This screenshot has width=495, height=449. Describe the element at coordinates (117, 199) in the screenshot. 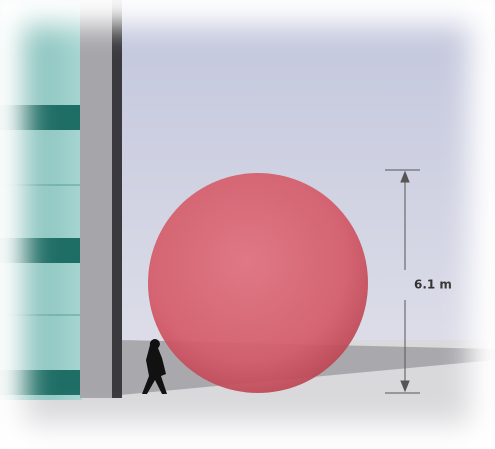

I see `building-edge` at that location.